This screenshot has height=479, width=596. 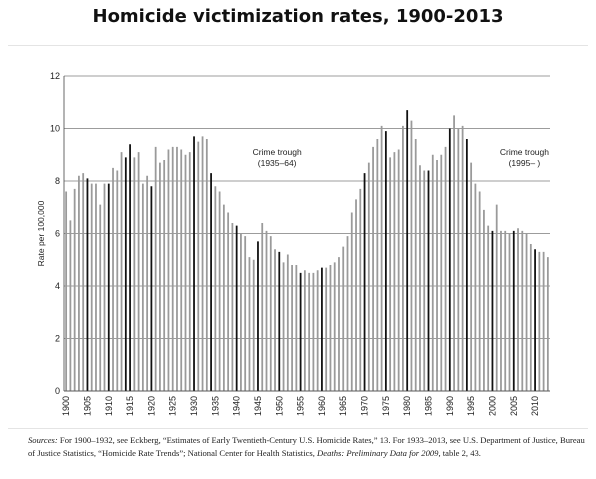 What do you see at coordinates (130, 406) in the screenshot?
I see `x-tick-label: 1915` at bounding box center [130, 406].